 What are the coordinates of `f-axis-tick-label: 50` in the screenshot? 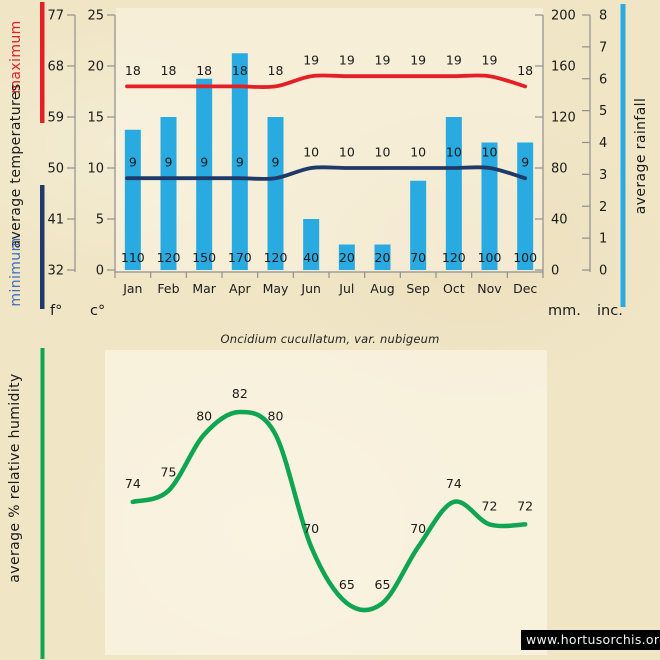 It's located at (55, 169).